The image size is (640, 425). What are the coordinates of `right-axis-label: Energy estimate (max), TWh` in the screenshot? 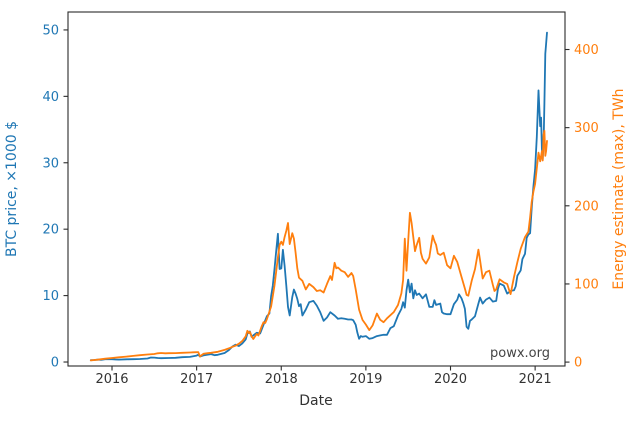 It's located at (619, 188).